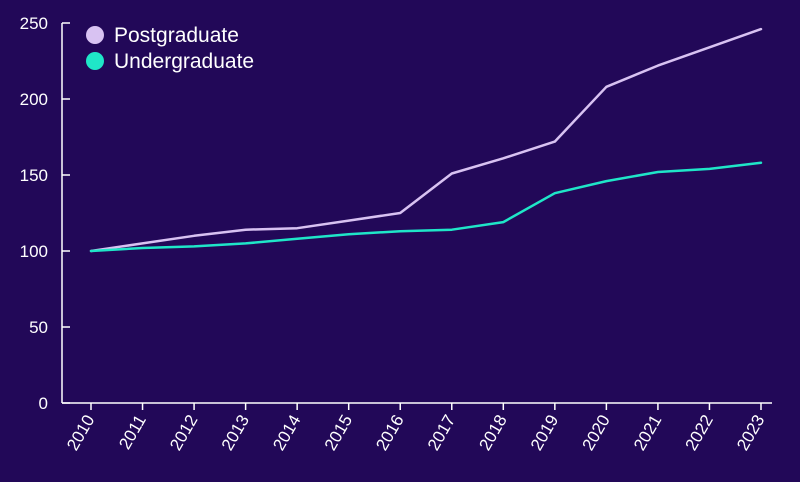 This screenshot has height=482, width=800. Describe the element at coordinates (34, 251) in the screenshot. I see `y-tick-label: 100` at that location.